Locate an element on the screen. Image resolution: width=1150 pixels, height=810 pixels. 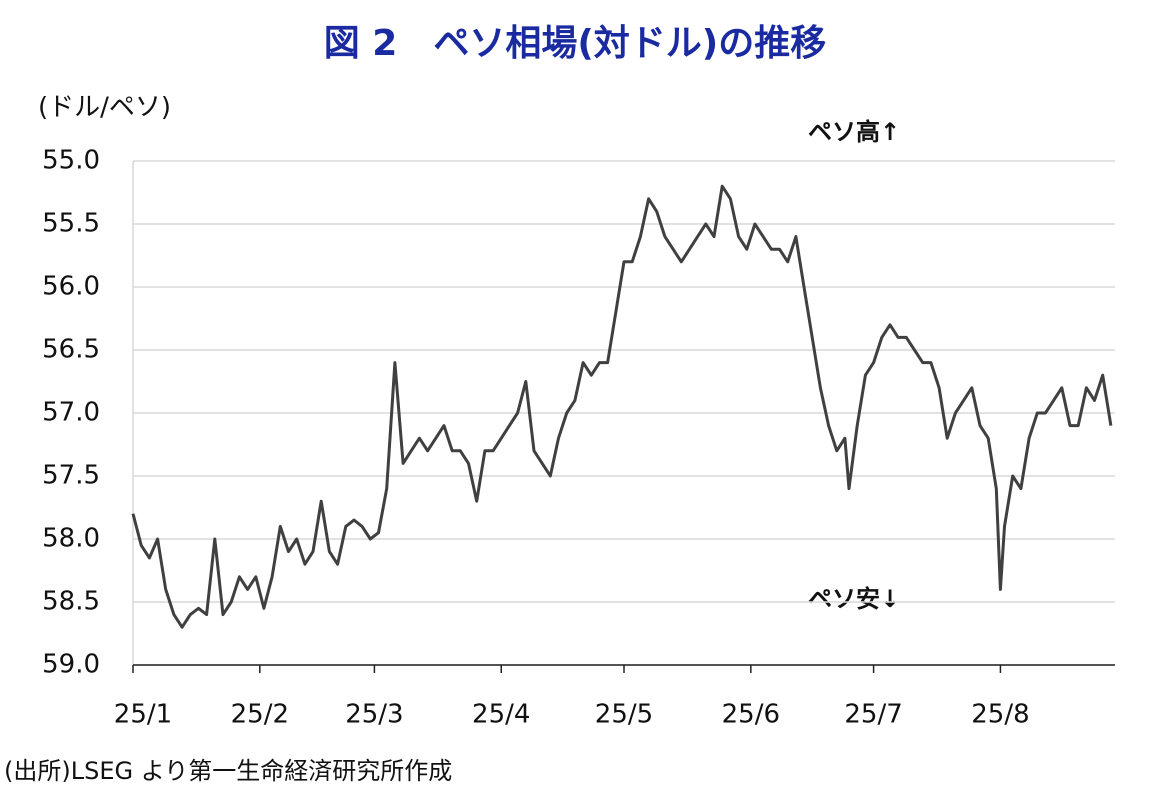
x-tick-label: 25/4 is located at coordinates (501, 715).